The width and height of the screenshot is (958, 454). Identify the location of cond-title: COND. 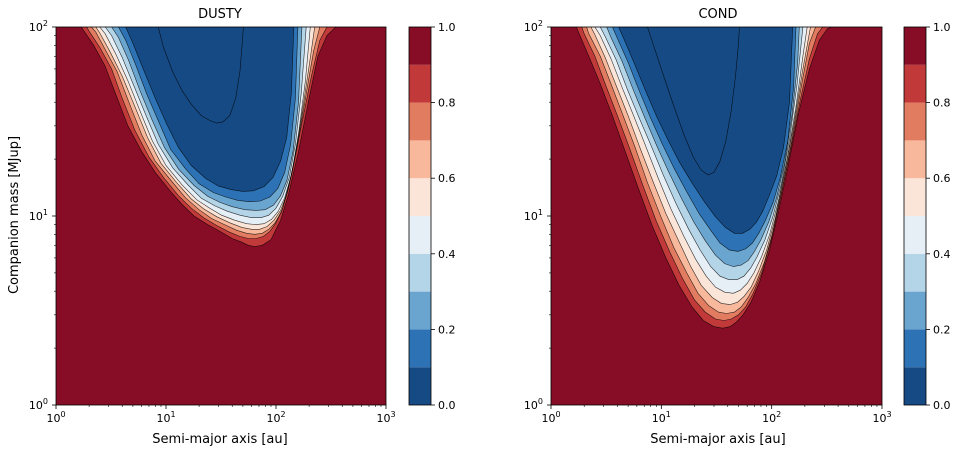
(717, 14).